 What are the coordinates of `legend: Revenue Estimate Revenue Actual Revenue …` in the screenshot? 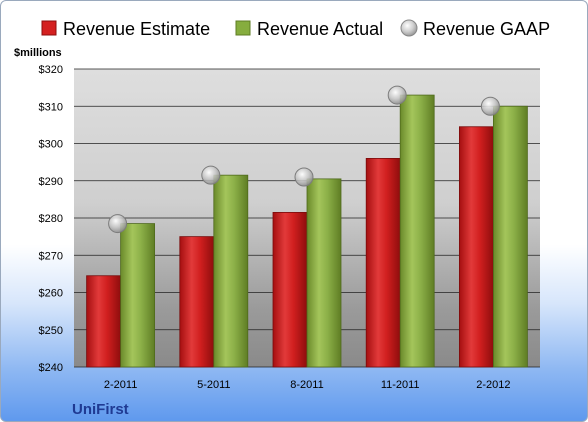 It's located at (295, 29).